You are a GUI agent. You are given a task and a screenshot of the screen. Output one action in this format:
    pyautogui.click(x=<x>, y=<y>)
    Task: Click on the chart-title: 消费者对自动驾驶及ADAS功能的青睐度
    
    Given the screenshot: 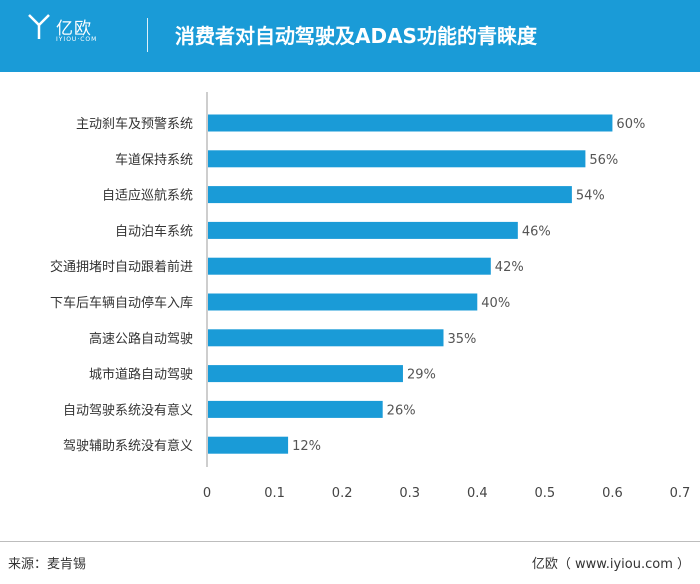 What is the action you would take?
    pyautogui.click(x=356, y=36)
    